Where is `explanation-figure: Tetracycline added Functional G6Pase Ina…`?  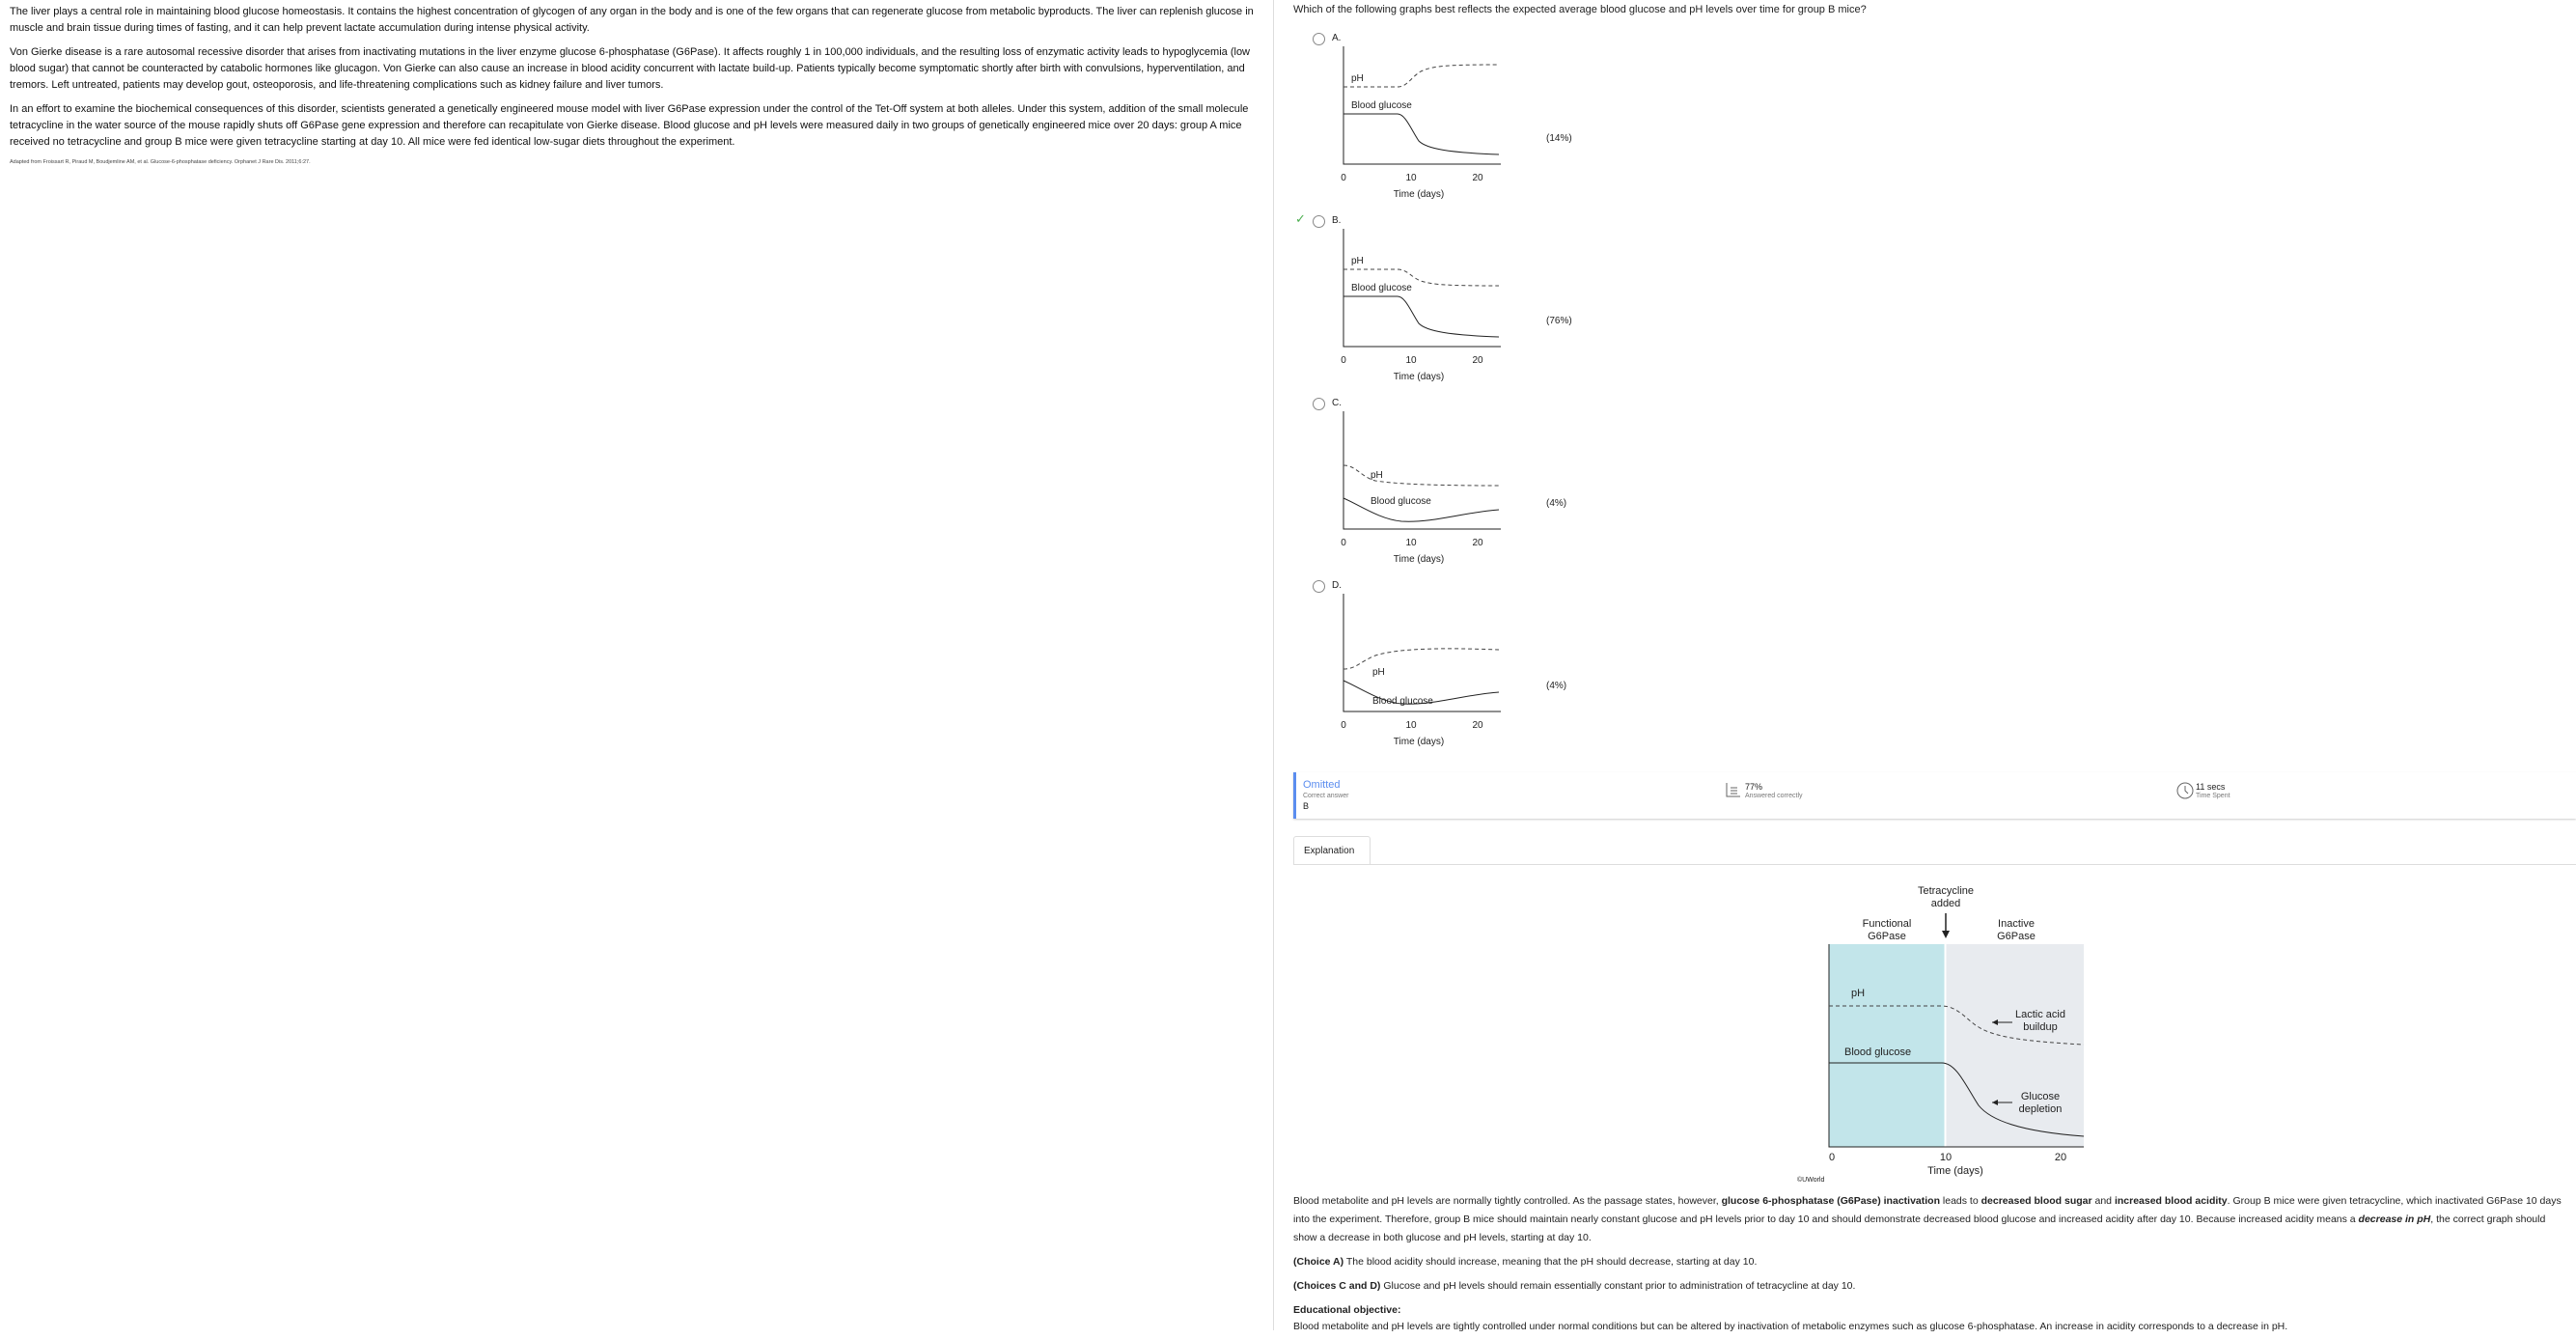 explanation-figure: Tetracycline added Functional G6Pase Ina… is located at coordinates (1941, 1034).